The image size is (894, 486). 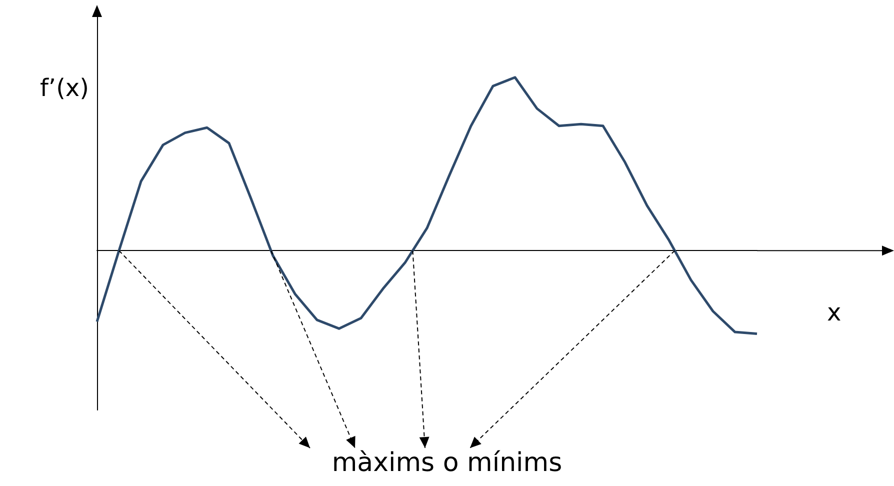 I want to click on y-axis-title: f’(x), so click(x=64, y=88).